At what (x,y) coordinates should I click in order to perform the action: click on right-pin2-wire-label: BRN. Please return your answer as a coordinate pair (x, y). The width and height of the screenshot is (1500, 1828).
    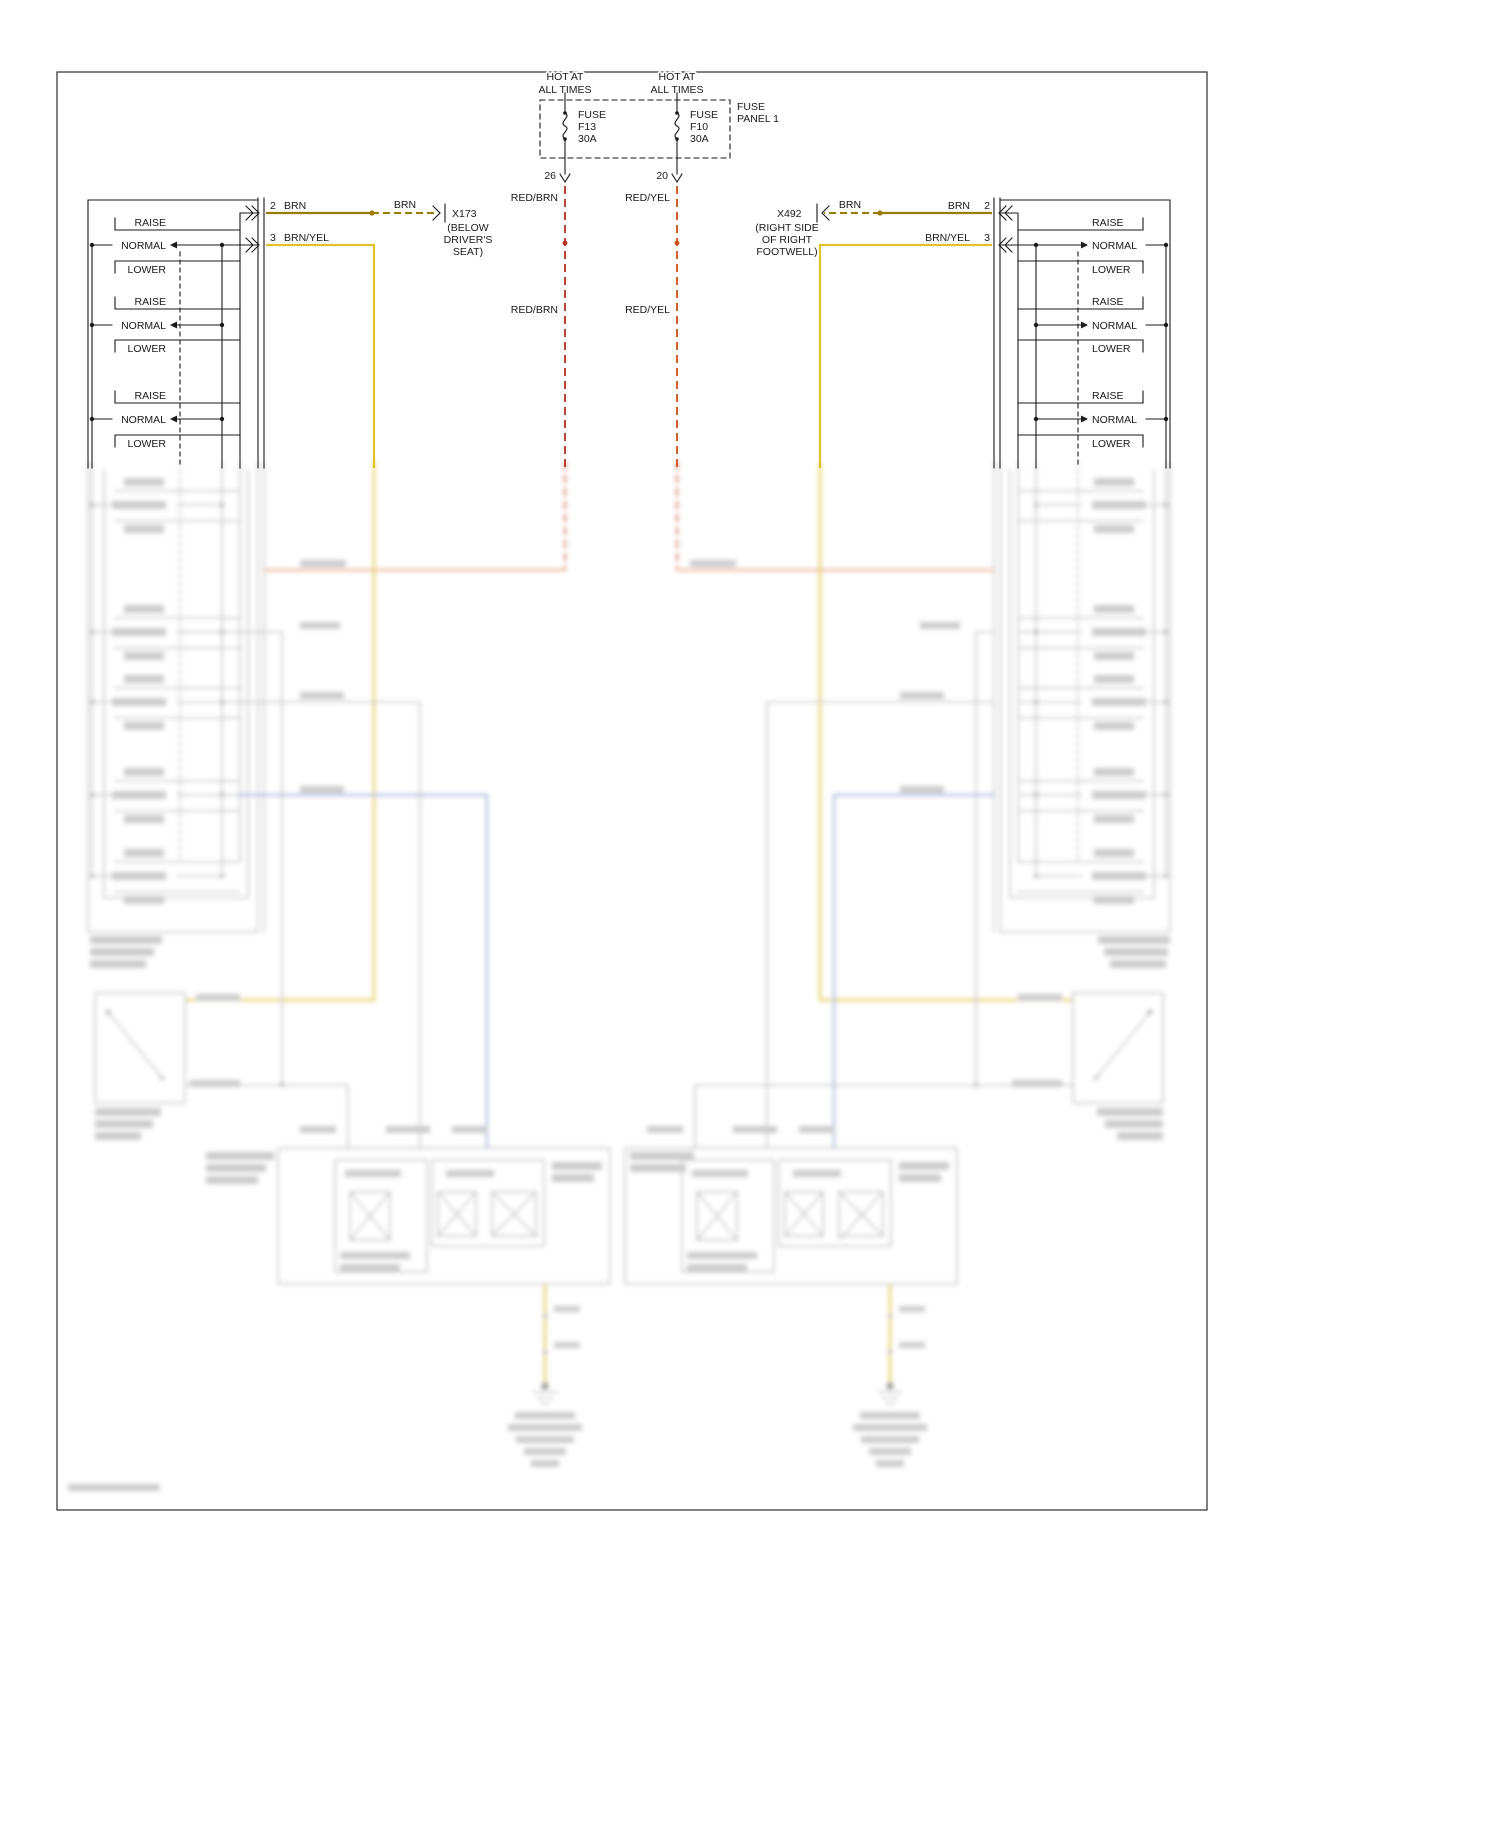
    Looking at the image, I should click on (959, 206).